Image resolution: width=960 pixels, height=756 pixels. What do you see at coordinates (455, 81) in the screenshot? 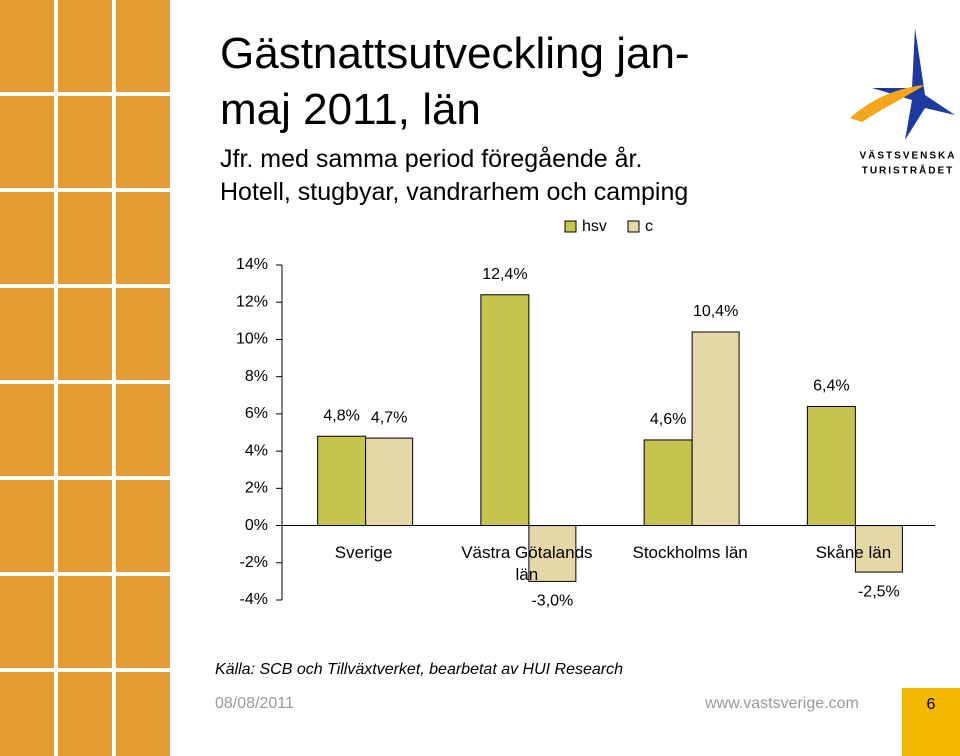
I see `title: Gästnattsutveckling jan-maj 2011, län` at bounding box center [455, 81].